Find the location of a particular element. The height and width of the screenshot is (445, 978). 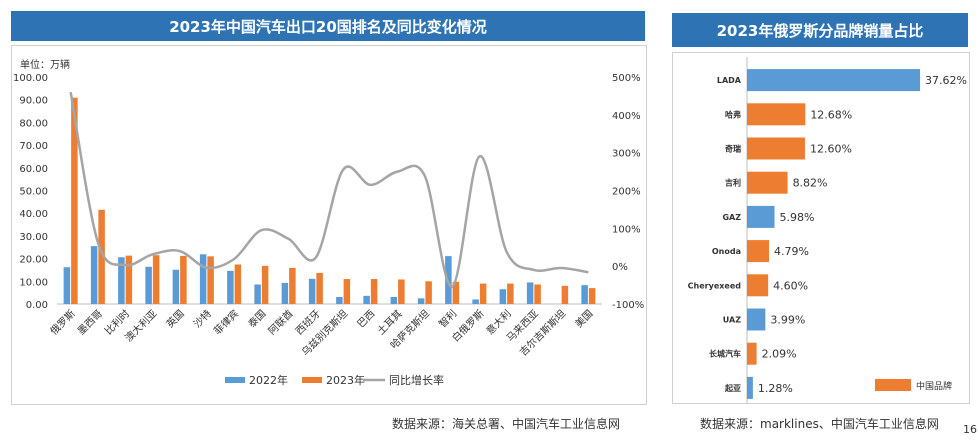

y-tick-label: 80.00 is located at coordinates (33, 123).